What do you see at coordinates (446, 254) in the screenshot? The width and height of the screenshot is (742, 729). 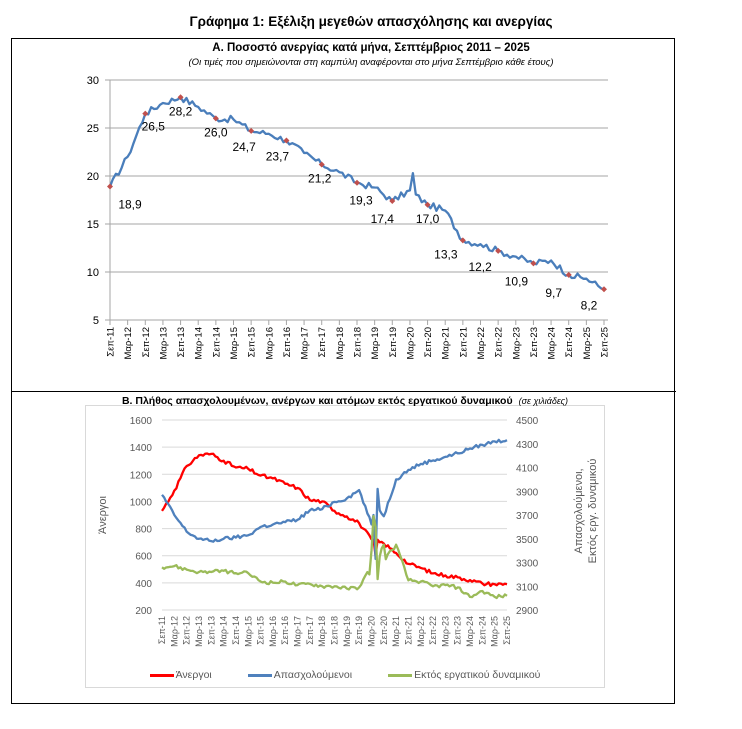 I see `data-label: 13,3` at bounding box center [446, 254].